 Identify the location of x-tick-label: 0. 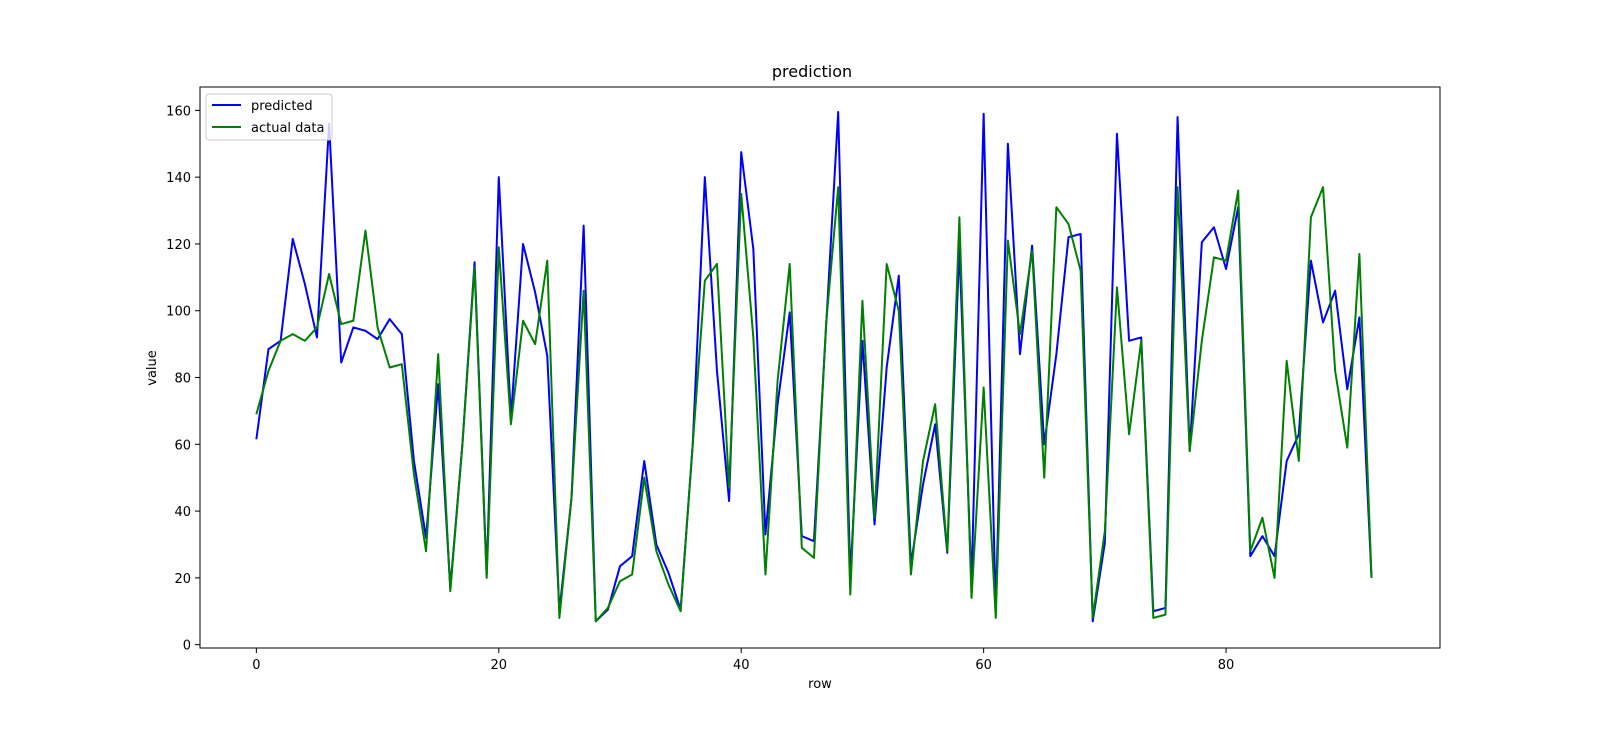
(256, 665).